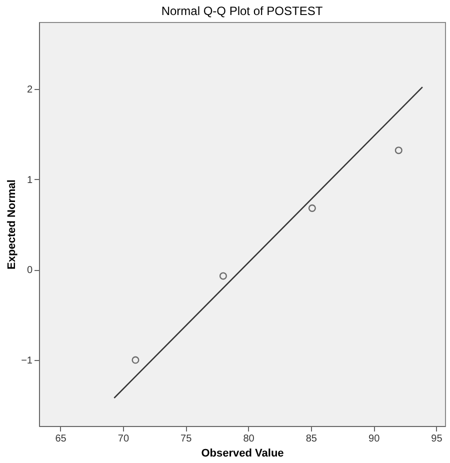  I want to click on y-axis-title: Expected Normal, so click(12, 225).